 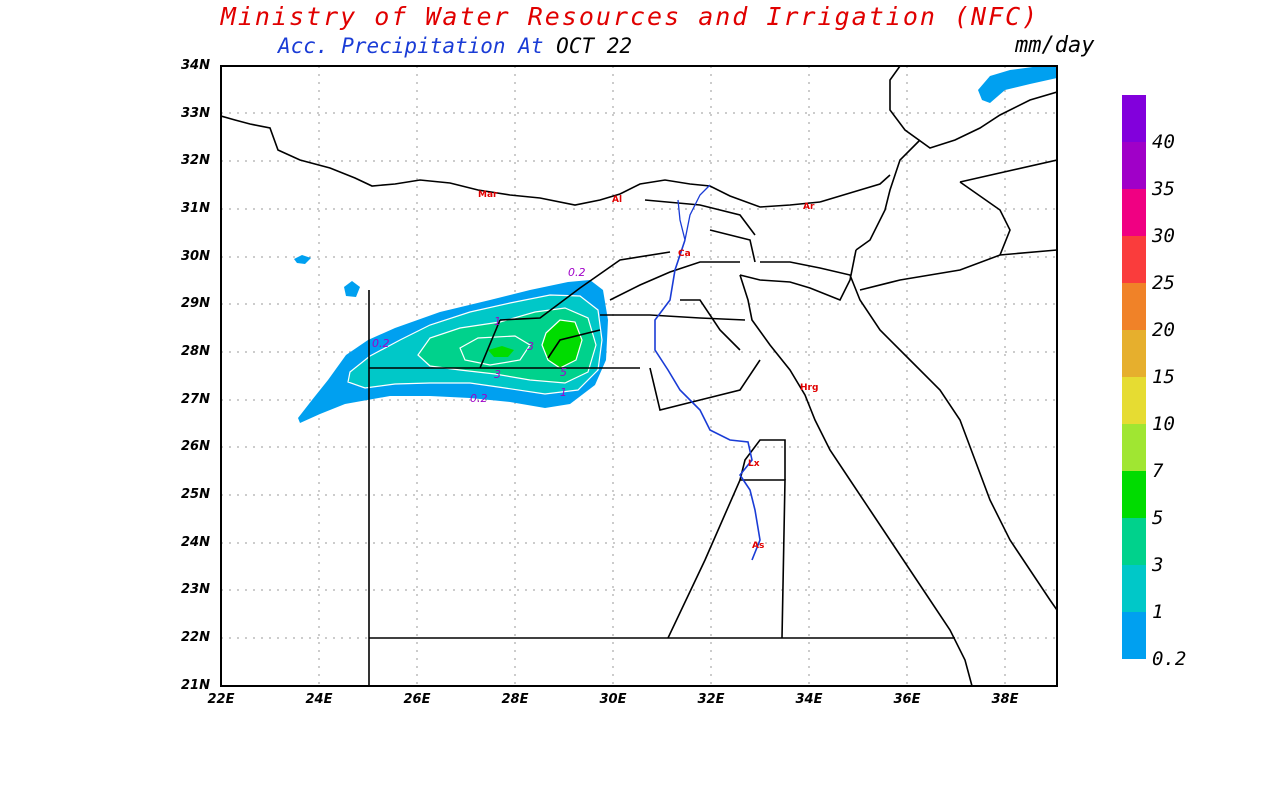 What do you see at coordinates (754, 464) in the screenshot?
I see `city-label: Lx` at bounding box center [754, 464].